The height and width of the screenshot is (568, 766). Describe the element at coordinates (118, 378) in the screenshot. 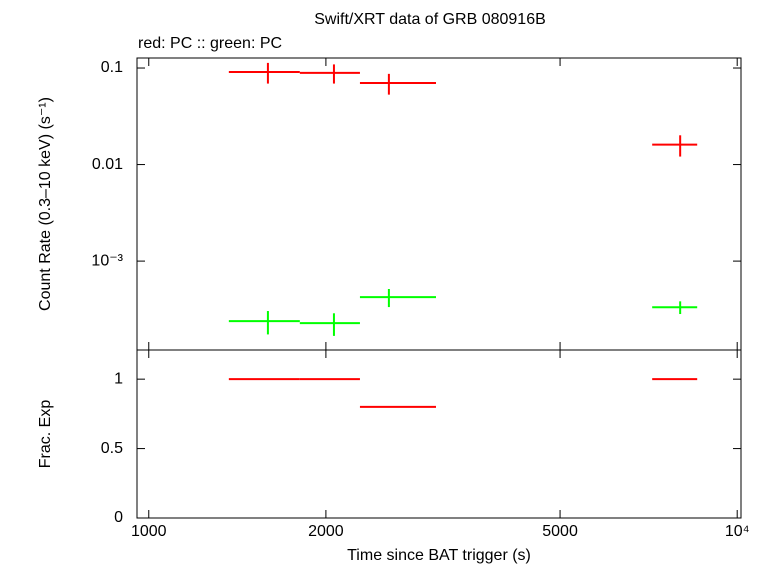

I see `y-tick-label: 1` at that location.